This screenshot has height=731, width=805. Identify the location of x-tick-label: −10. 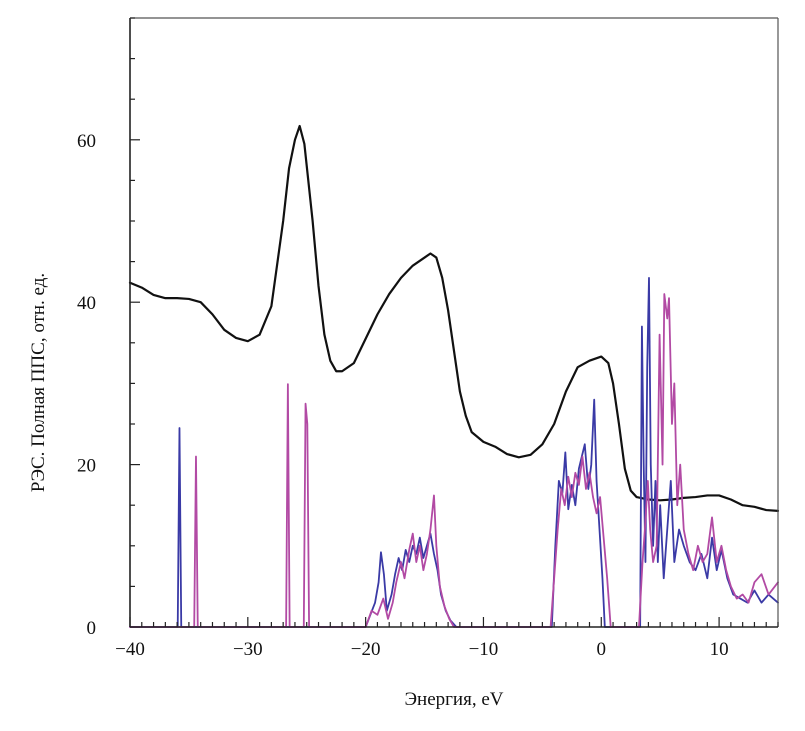
(484, 649).